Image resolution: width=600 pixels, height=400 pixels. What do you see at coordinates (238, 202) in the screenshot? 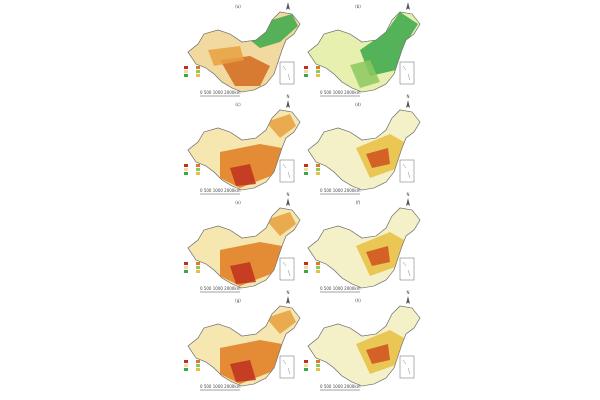
I see `panel-title: (e)` at bounding box center [238, 202].